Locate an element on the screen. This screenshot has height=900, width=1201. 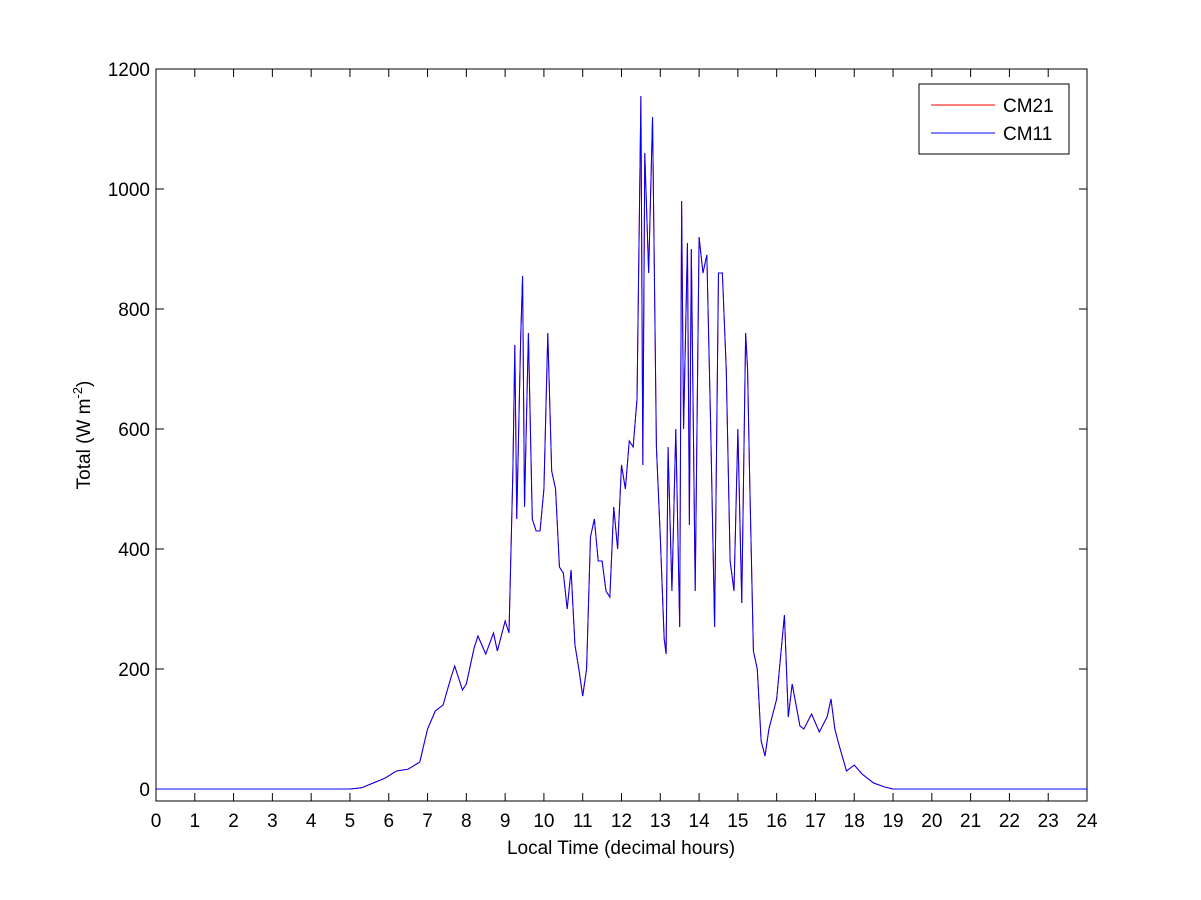
x-tick-label: 6 is located at coordinates (388, 821).